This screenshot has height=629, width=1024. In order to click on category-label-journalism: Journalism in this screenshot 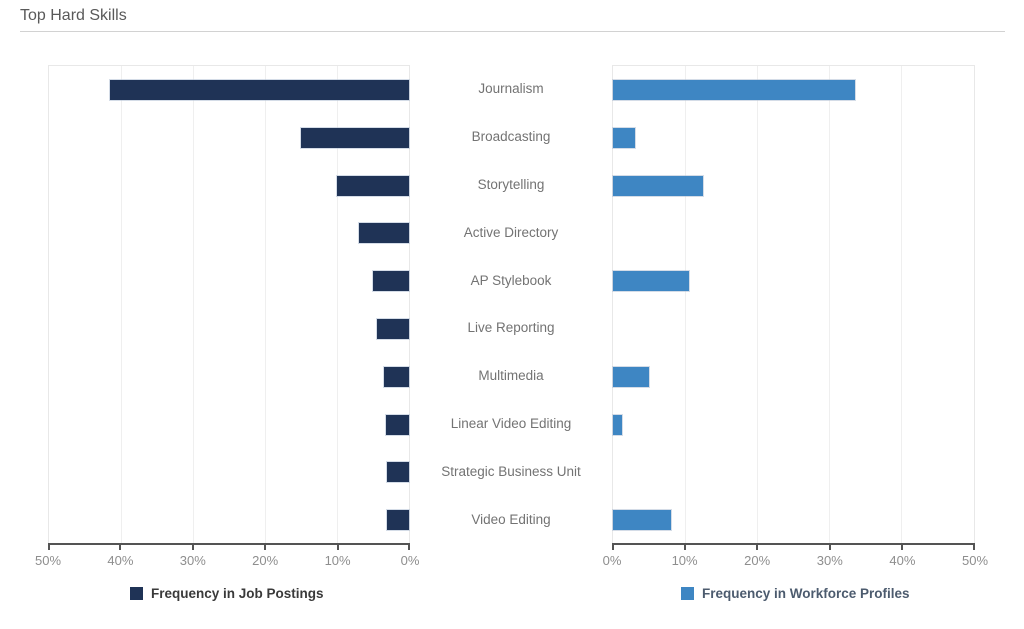, I will do `click(511, 89)`.